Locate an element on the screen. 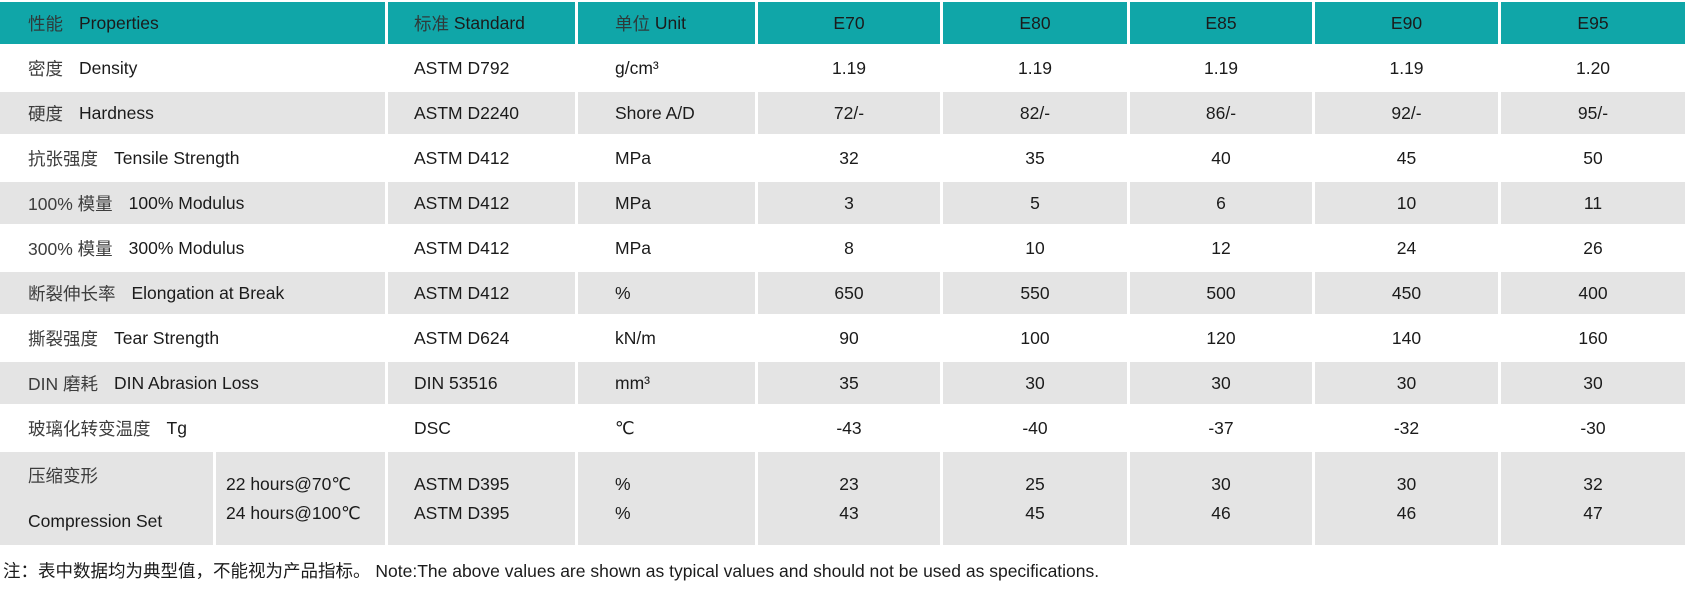 The width and height of the screenshot is (1685, 600). property-name-zh: DIN 磨耗 is located at coordinates (63, 383).